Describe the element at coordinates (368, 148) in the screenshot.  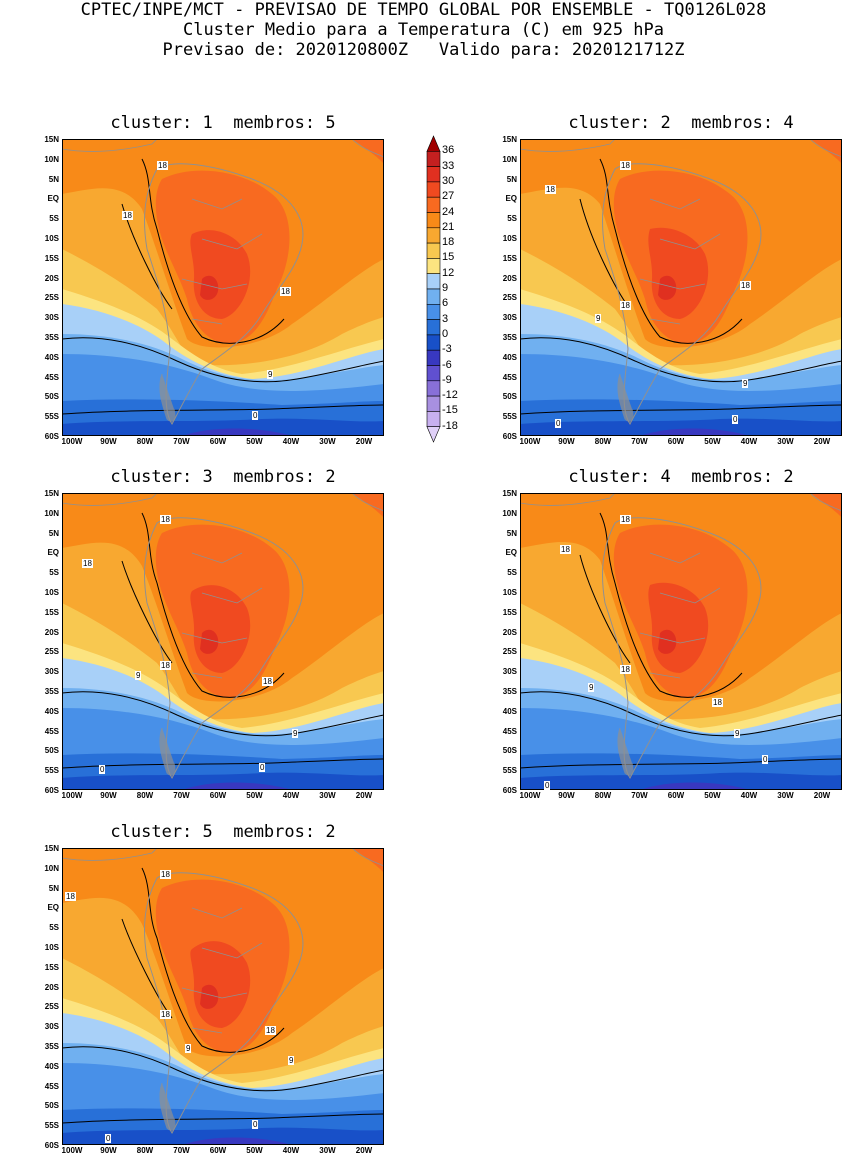
I see `africa-outline` at that location.